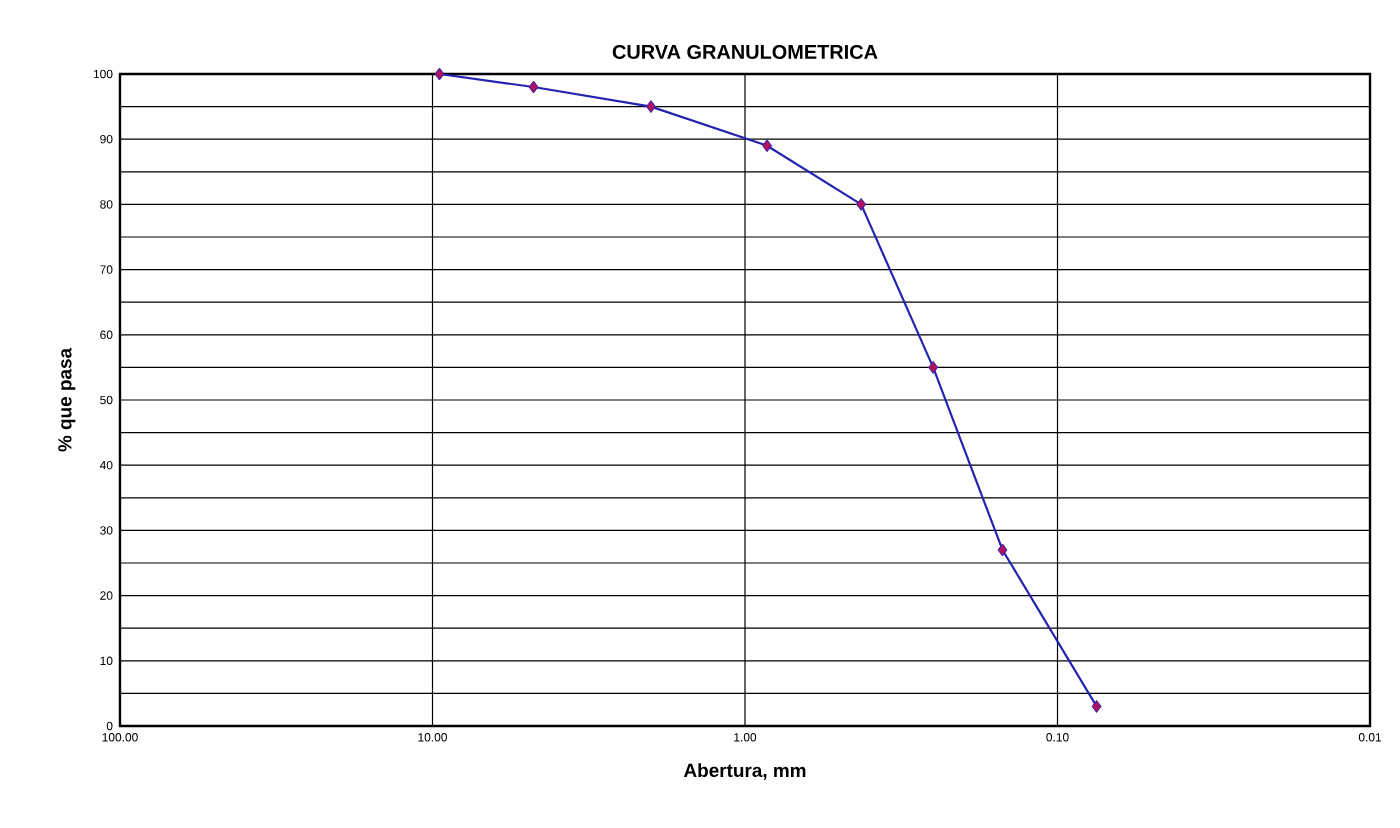 This screenshot has height=828, width=1400. I want to click on y-axis-title: % que pasa, so click(67, 399).